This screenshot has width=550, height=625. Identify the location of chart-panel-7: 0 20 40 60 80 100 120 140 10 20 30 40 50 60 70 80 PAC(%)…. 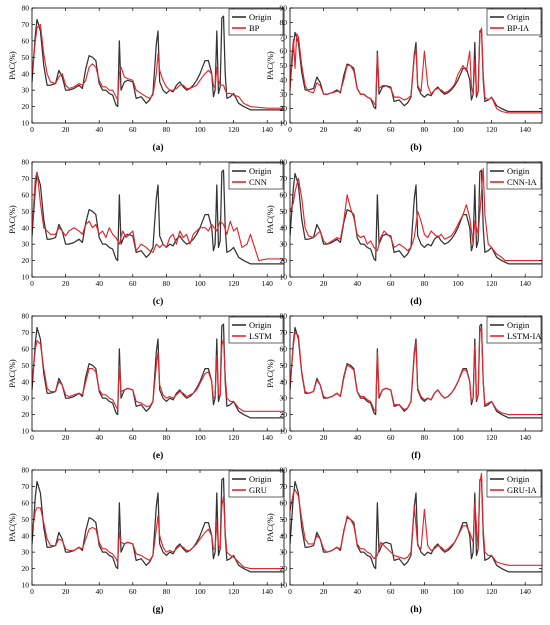
(146, 540).